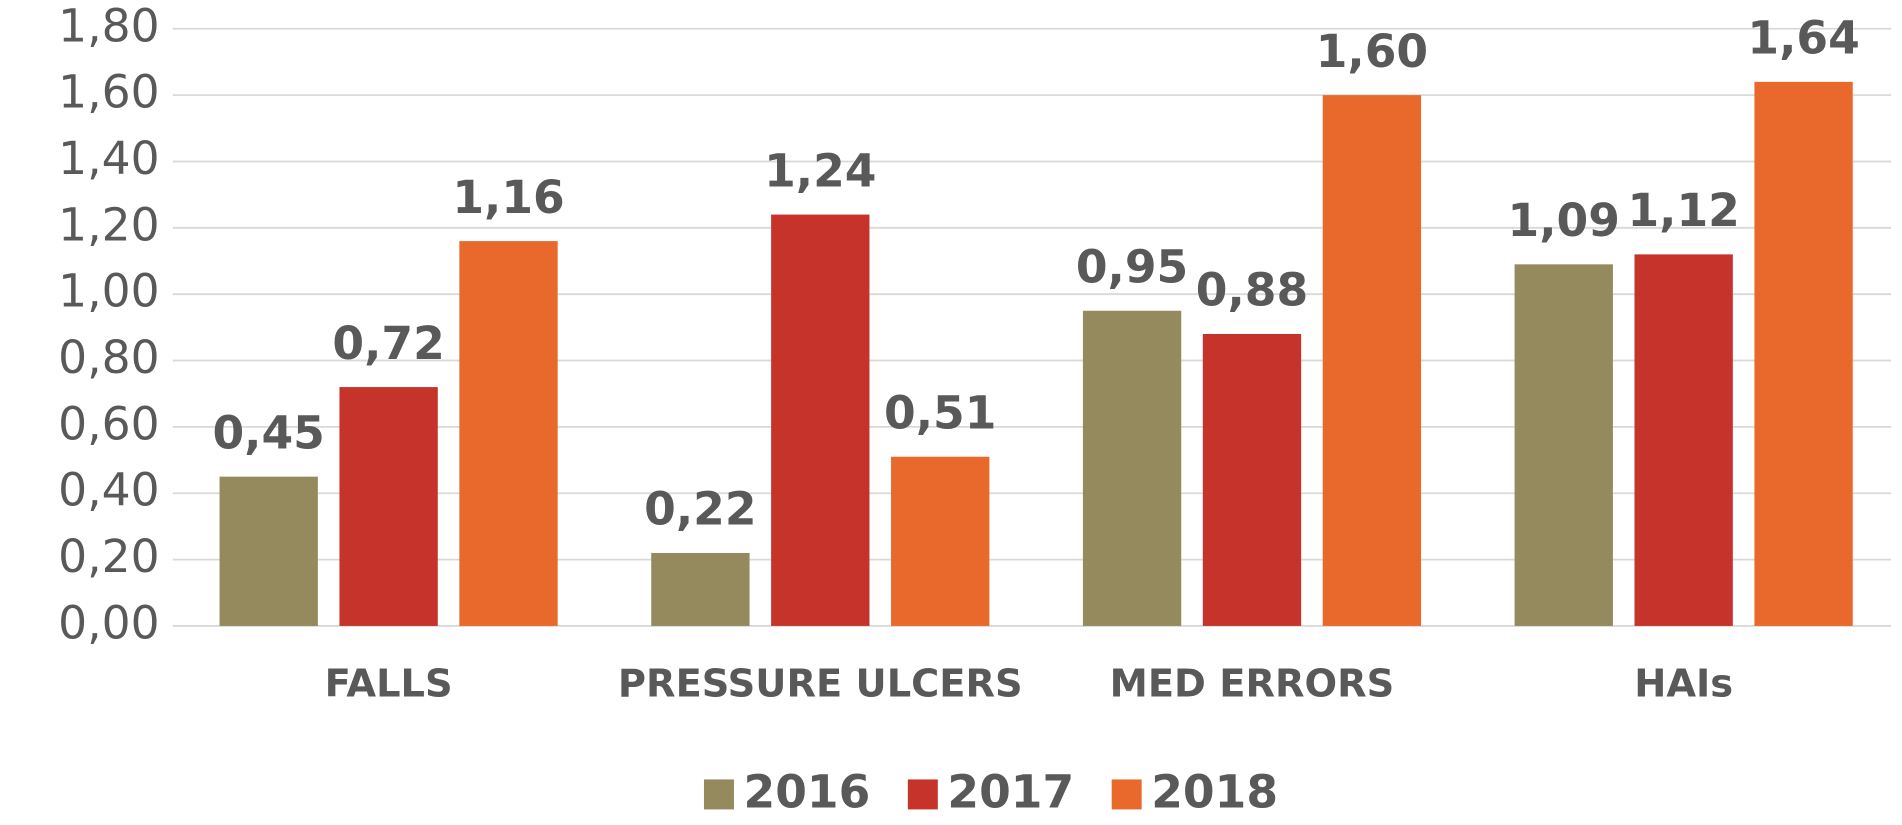 The width and height of the screenshot is (1902, 825). What do you see at coordinates (388, 343) in the screenshot?
I see `value-label: 0,72` at bounding box center [388, 343].